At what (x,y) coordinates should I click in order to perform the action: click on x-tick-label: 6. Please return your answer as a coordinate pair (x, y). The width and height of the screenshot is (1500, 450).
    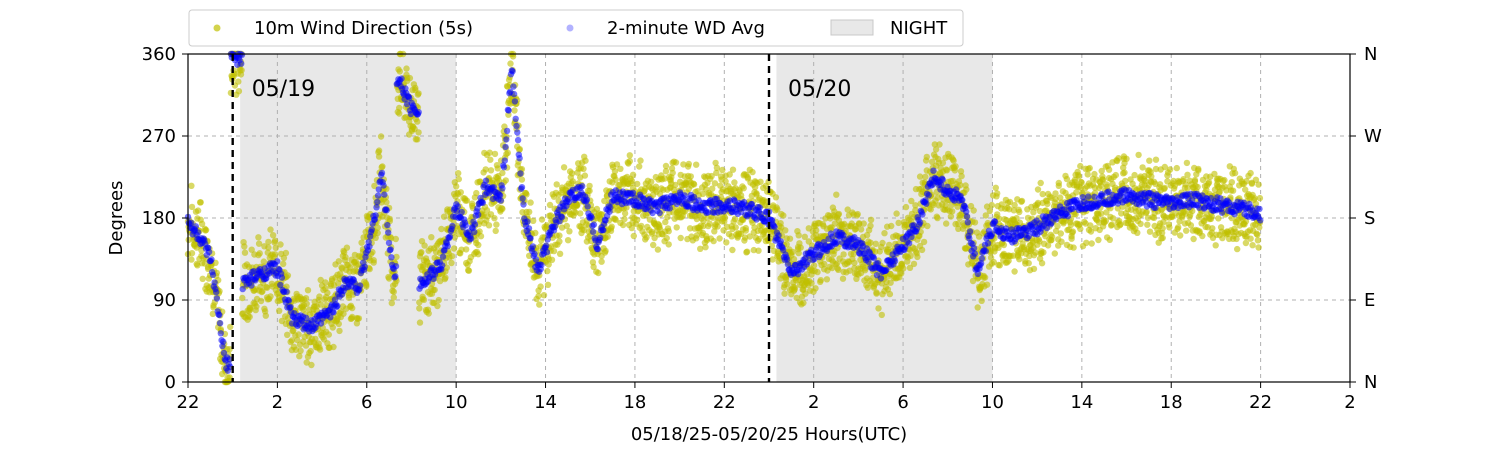
    Looking at the image, I should click on (902, 402).